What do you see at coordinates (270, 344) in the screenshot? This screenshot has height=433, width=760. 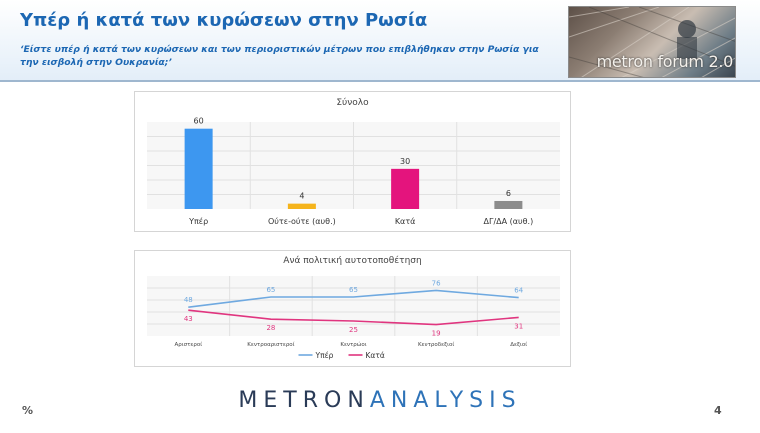 I see `category-label: Κεντροαριστεροί` at bounding box center [270, 344].